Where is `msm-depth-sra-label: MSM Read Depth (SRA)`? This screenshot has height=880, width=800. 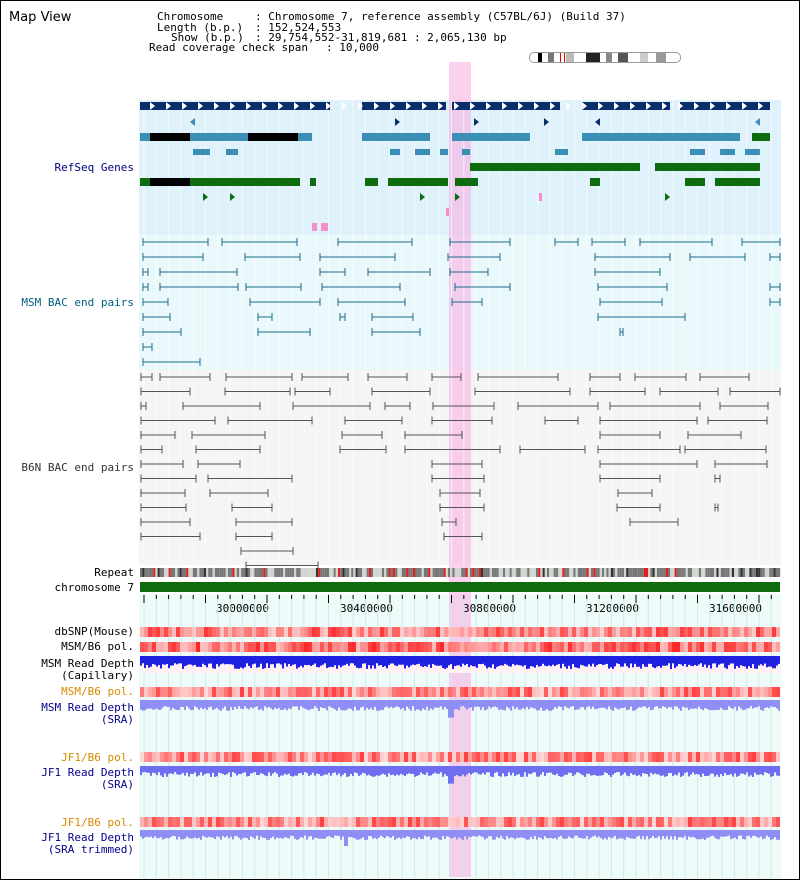
msm-depth-sra-label: MSM Read Depth (SRA) is located at coordinates (87, 714).